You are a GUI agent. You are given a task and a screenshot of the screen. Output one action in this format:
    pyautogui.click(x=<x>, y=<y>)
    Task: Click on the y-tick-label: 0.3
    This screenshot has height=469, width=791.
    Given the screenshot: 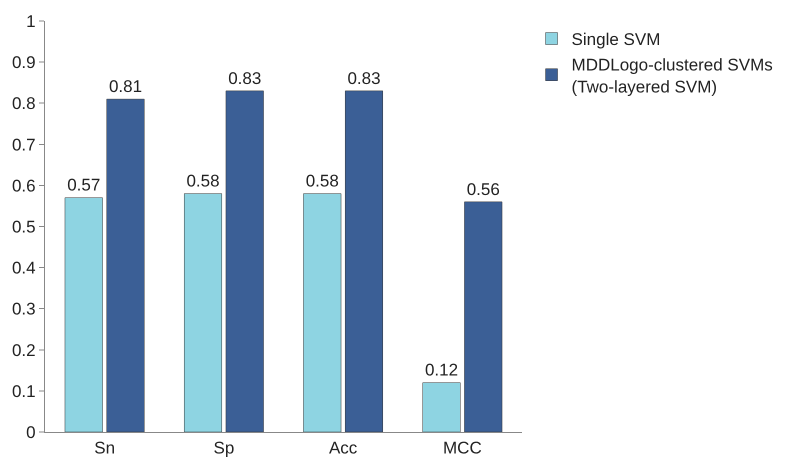 What is the action you would take?
    pyautogui.click(x=24, y=309)
    